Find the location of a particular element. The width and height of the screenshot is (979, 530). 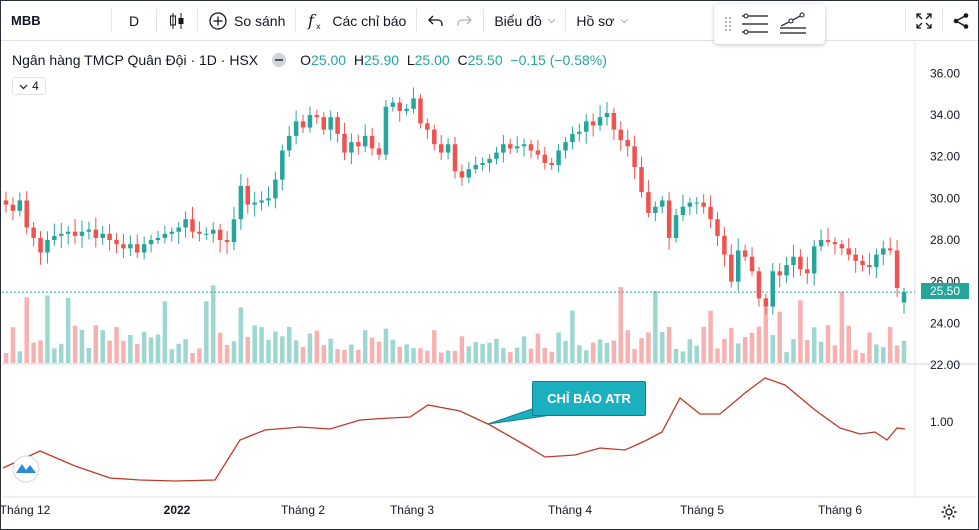

collapse-indicators-button: 4 is located at coordinates (29, 86).